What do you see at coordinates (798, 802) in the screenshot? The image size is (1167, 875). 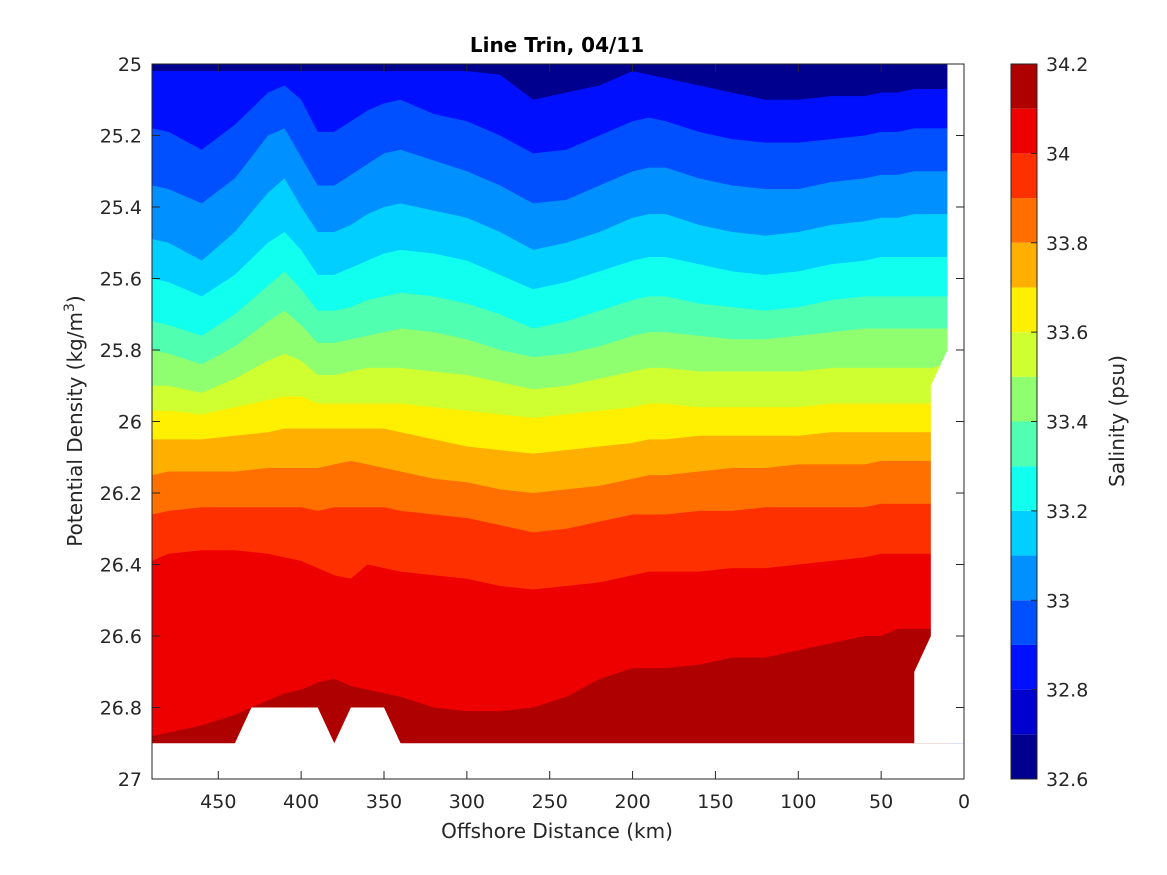 I see `x-tick-label: 100` at bounding box center [798, 802].